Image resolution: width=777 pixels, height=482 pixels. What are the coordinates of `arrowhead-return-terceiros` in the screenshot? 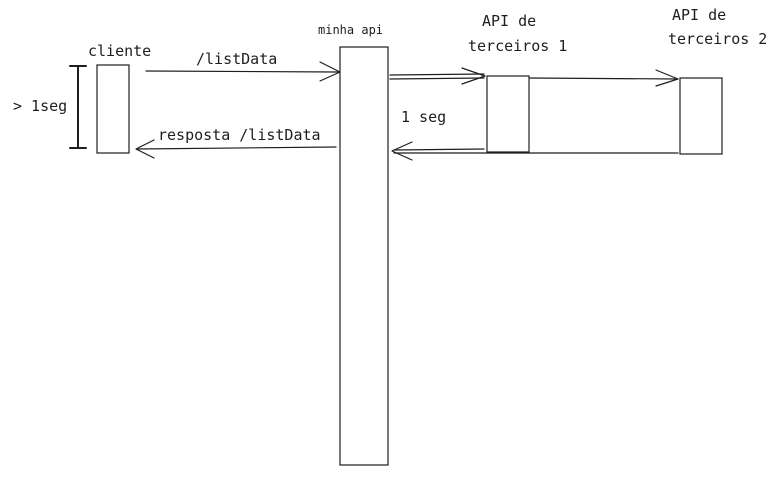 It's located at (402, 151).